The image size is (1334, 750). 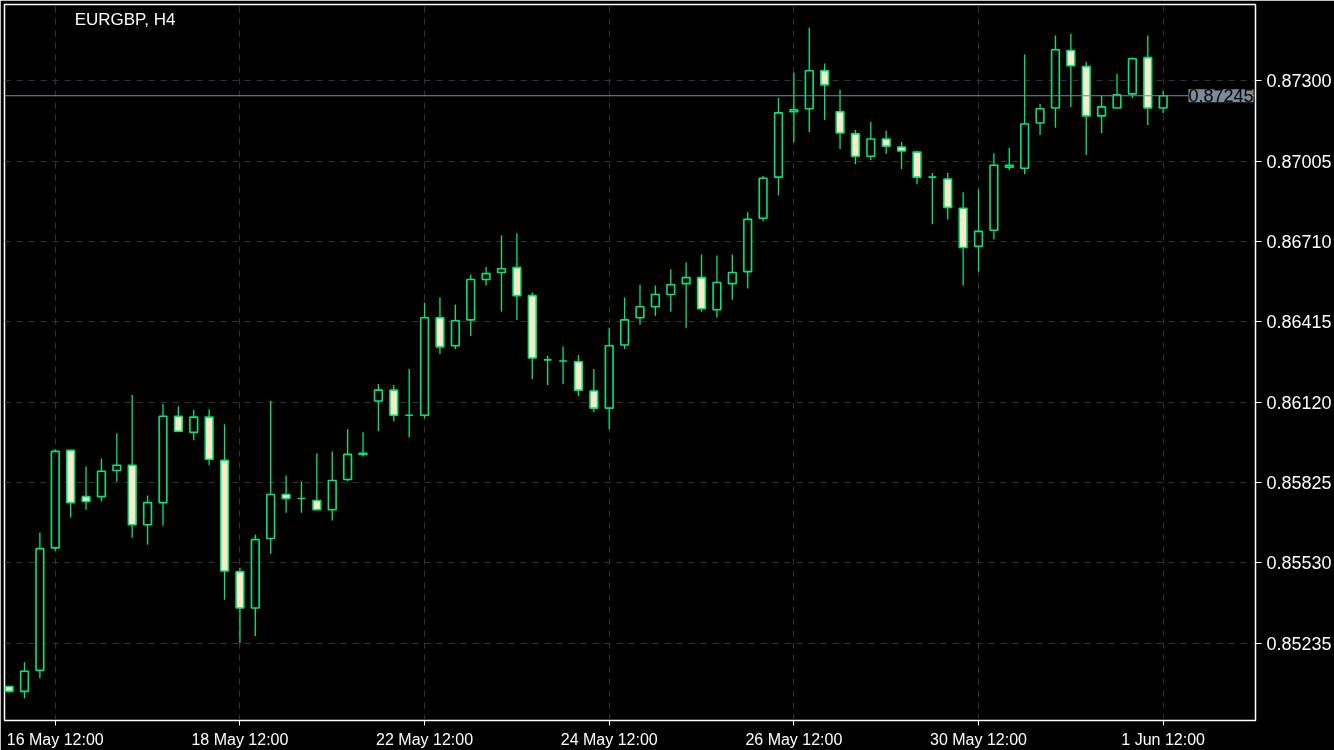 What do you see at coordinates (1299, 563) in the screenshot?
I see `y-tick-label: 0.85530` at bounding box center [1299, 563].